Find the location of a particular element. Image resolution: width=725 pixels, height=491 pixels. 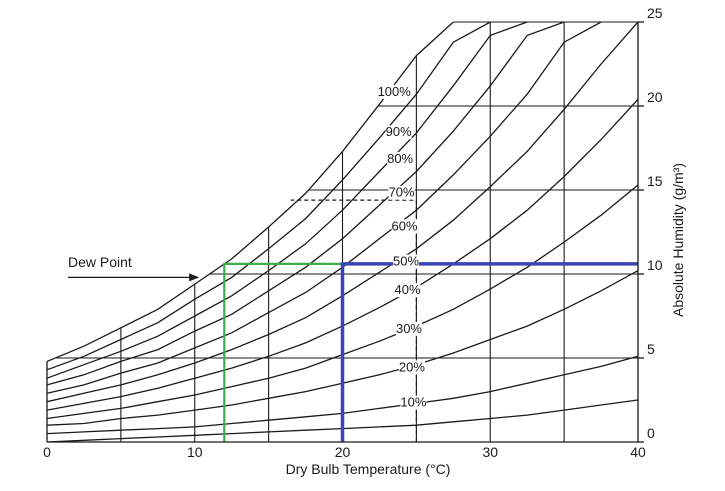

curve-label-70pct: 70% is located at coordinates (402, 192).